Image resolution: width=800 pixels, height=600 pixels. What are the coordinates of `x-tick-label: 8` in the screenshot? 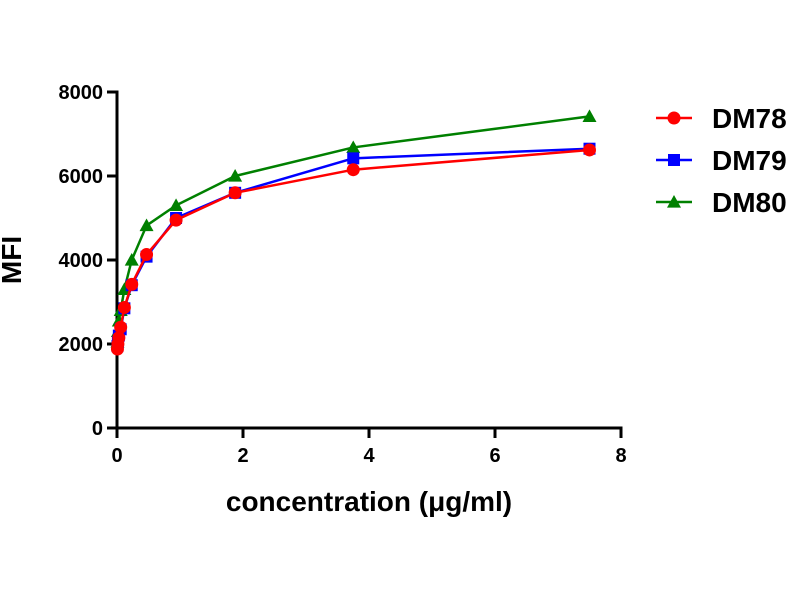 It's located at (620, 456).